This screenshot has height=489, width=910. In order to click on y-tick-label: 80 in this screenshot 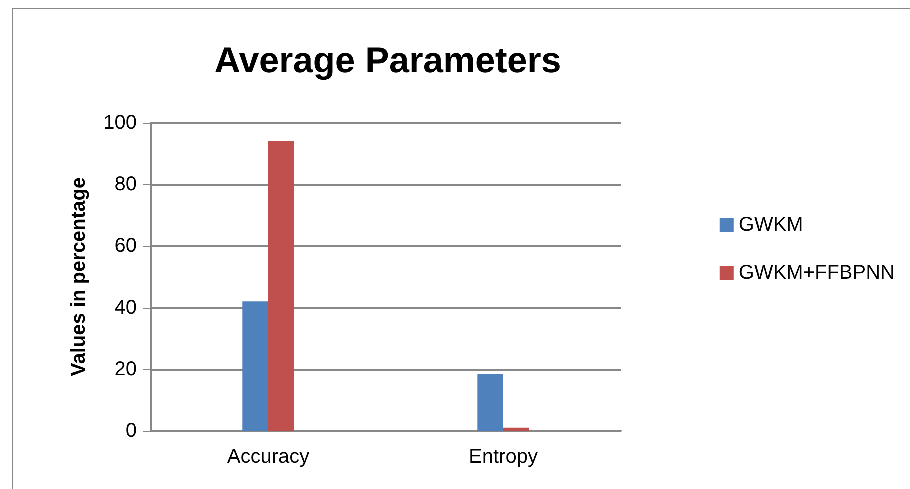, I will do `click(125, 185)`.